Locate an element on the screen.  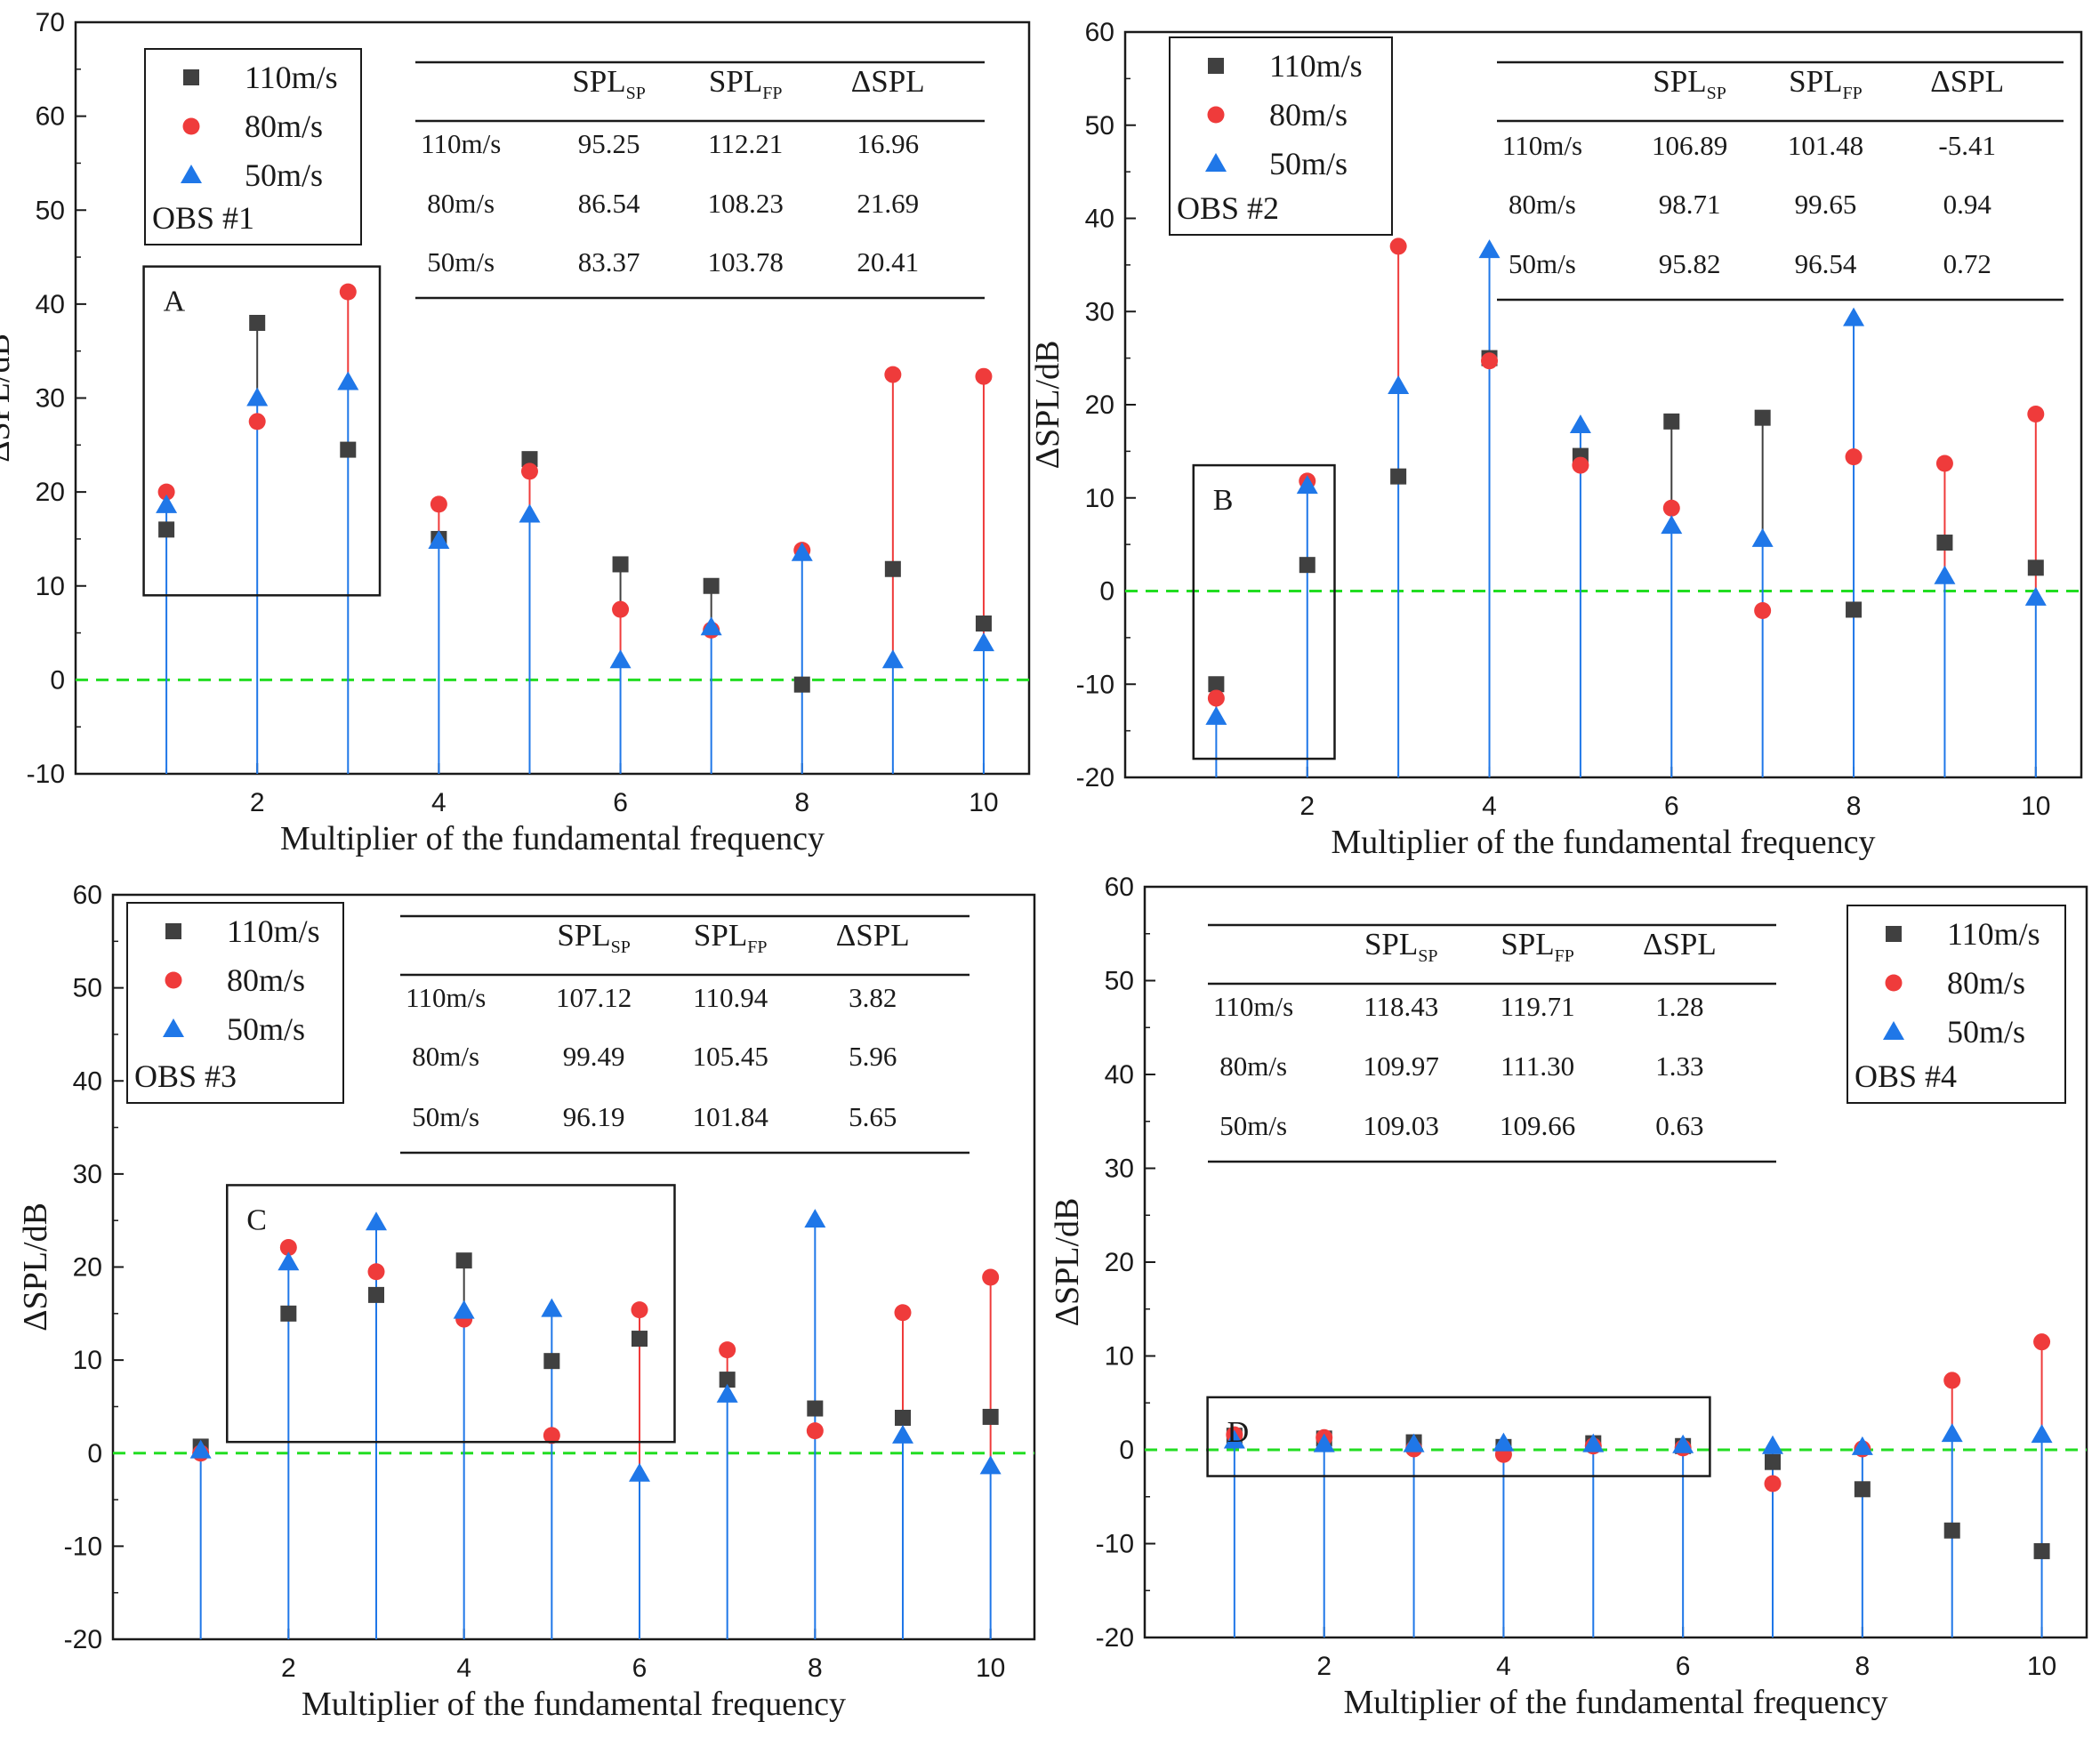
table-cell: 109.97 is located at coordinates (1401, 1066).